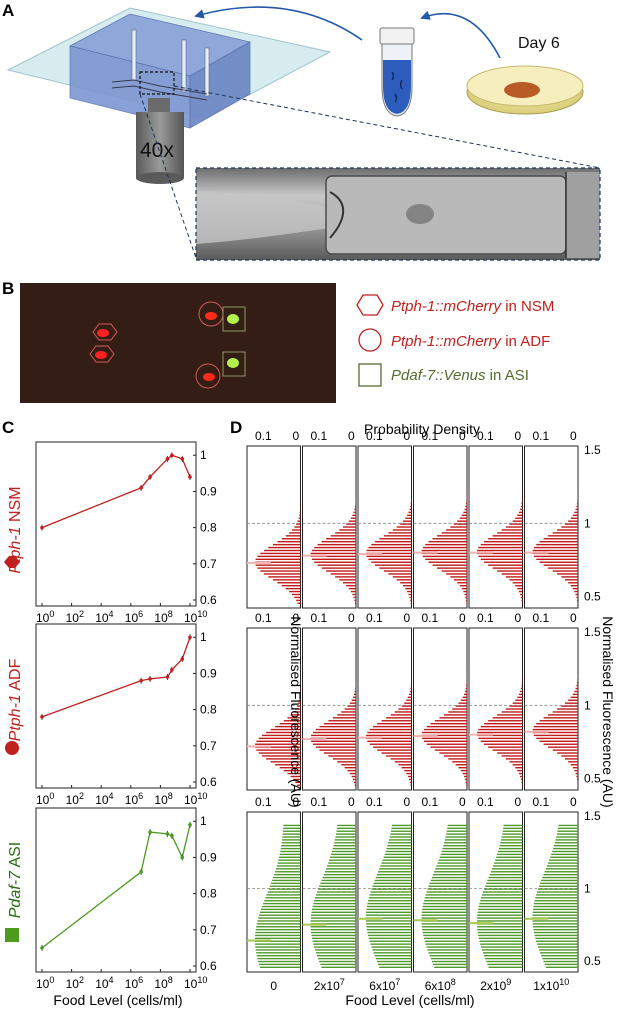  What do you see at coordinates (525, 90) in the screenshot?
I see `petri-dish` at bounding box center [525, 90].